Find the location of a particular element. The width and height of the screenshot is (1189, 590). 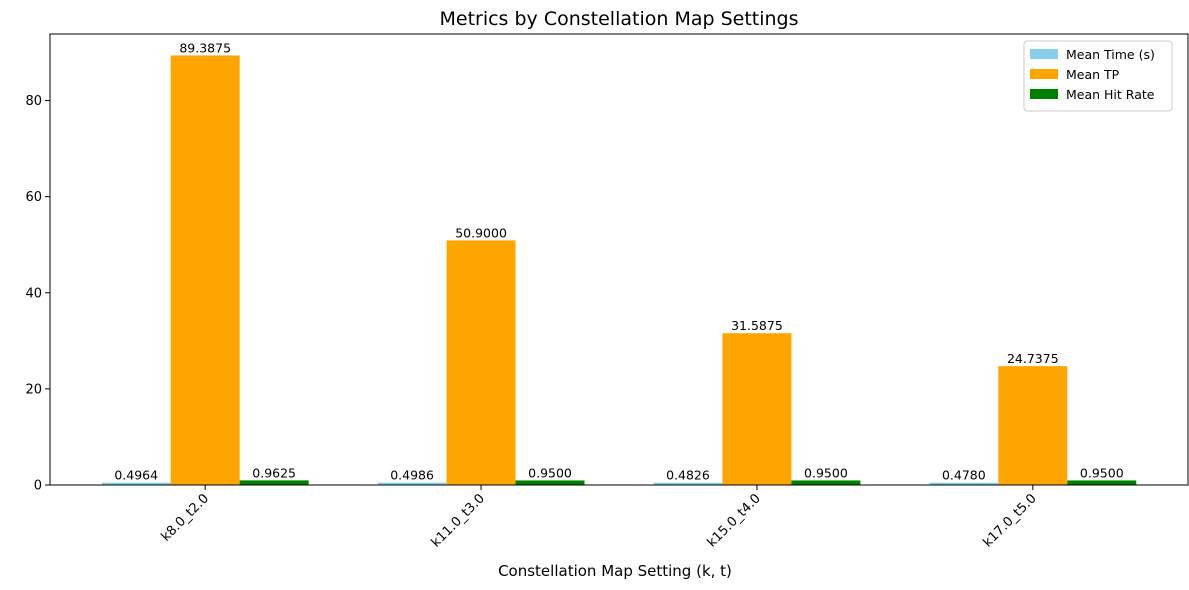

x-axis: k8.0_t2.0 k11.0_t3.0 k15.0_t4.0 k17.0_t5.0 is located at coordinates (599, 517).